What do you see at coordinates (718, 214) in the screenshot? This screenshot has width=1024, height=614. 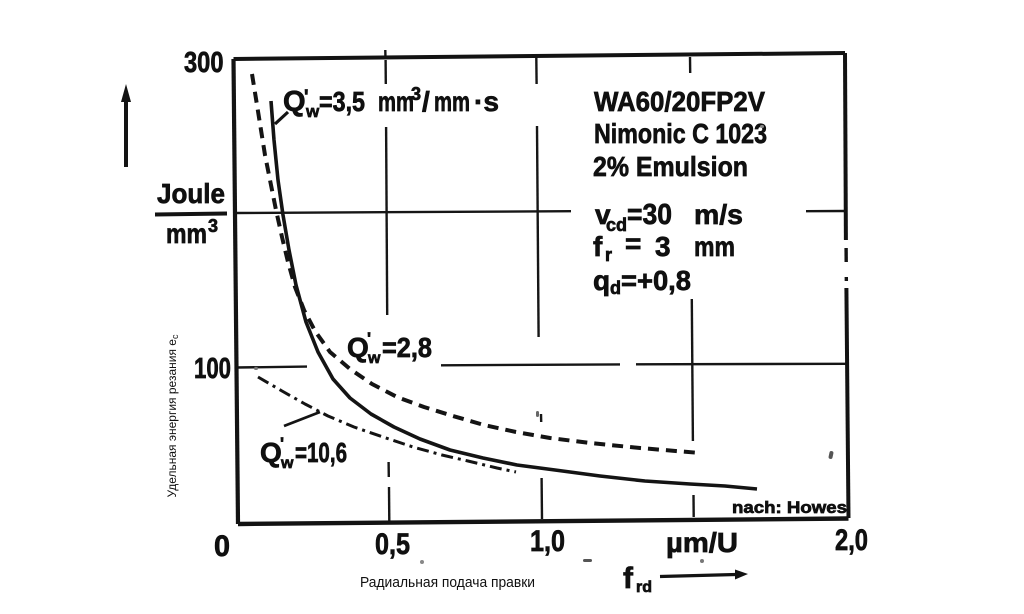 I see `svg-text: m/s` at bounding box center [718, 214].